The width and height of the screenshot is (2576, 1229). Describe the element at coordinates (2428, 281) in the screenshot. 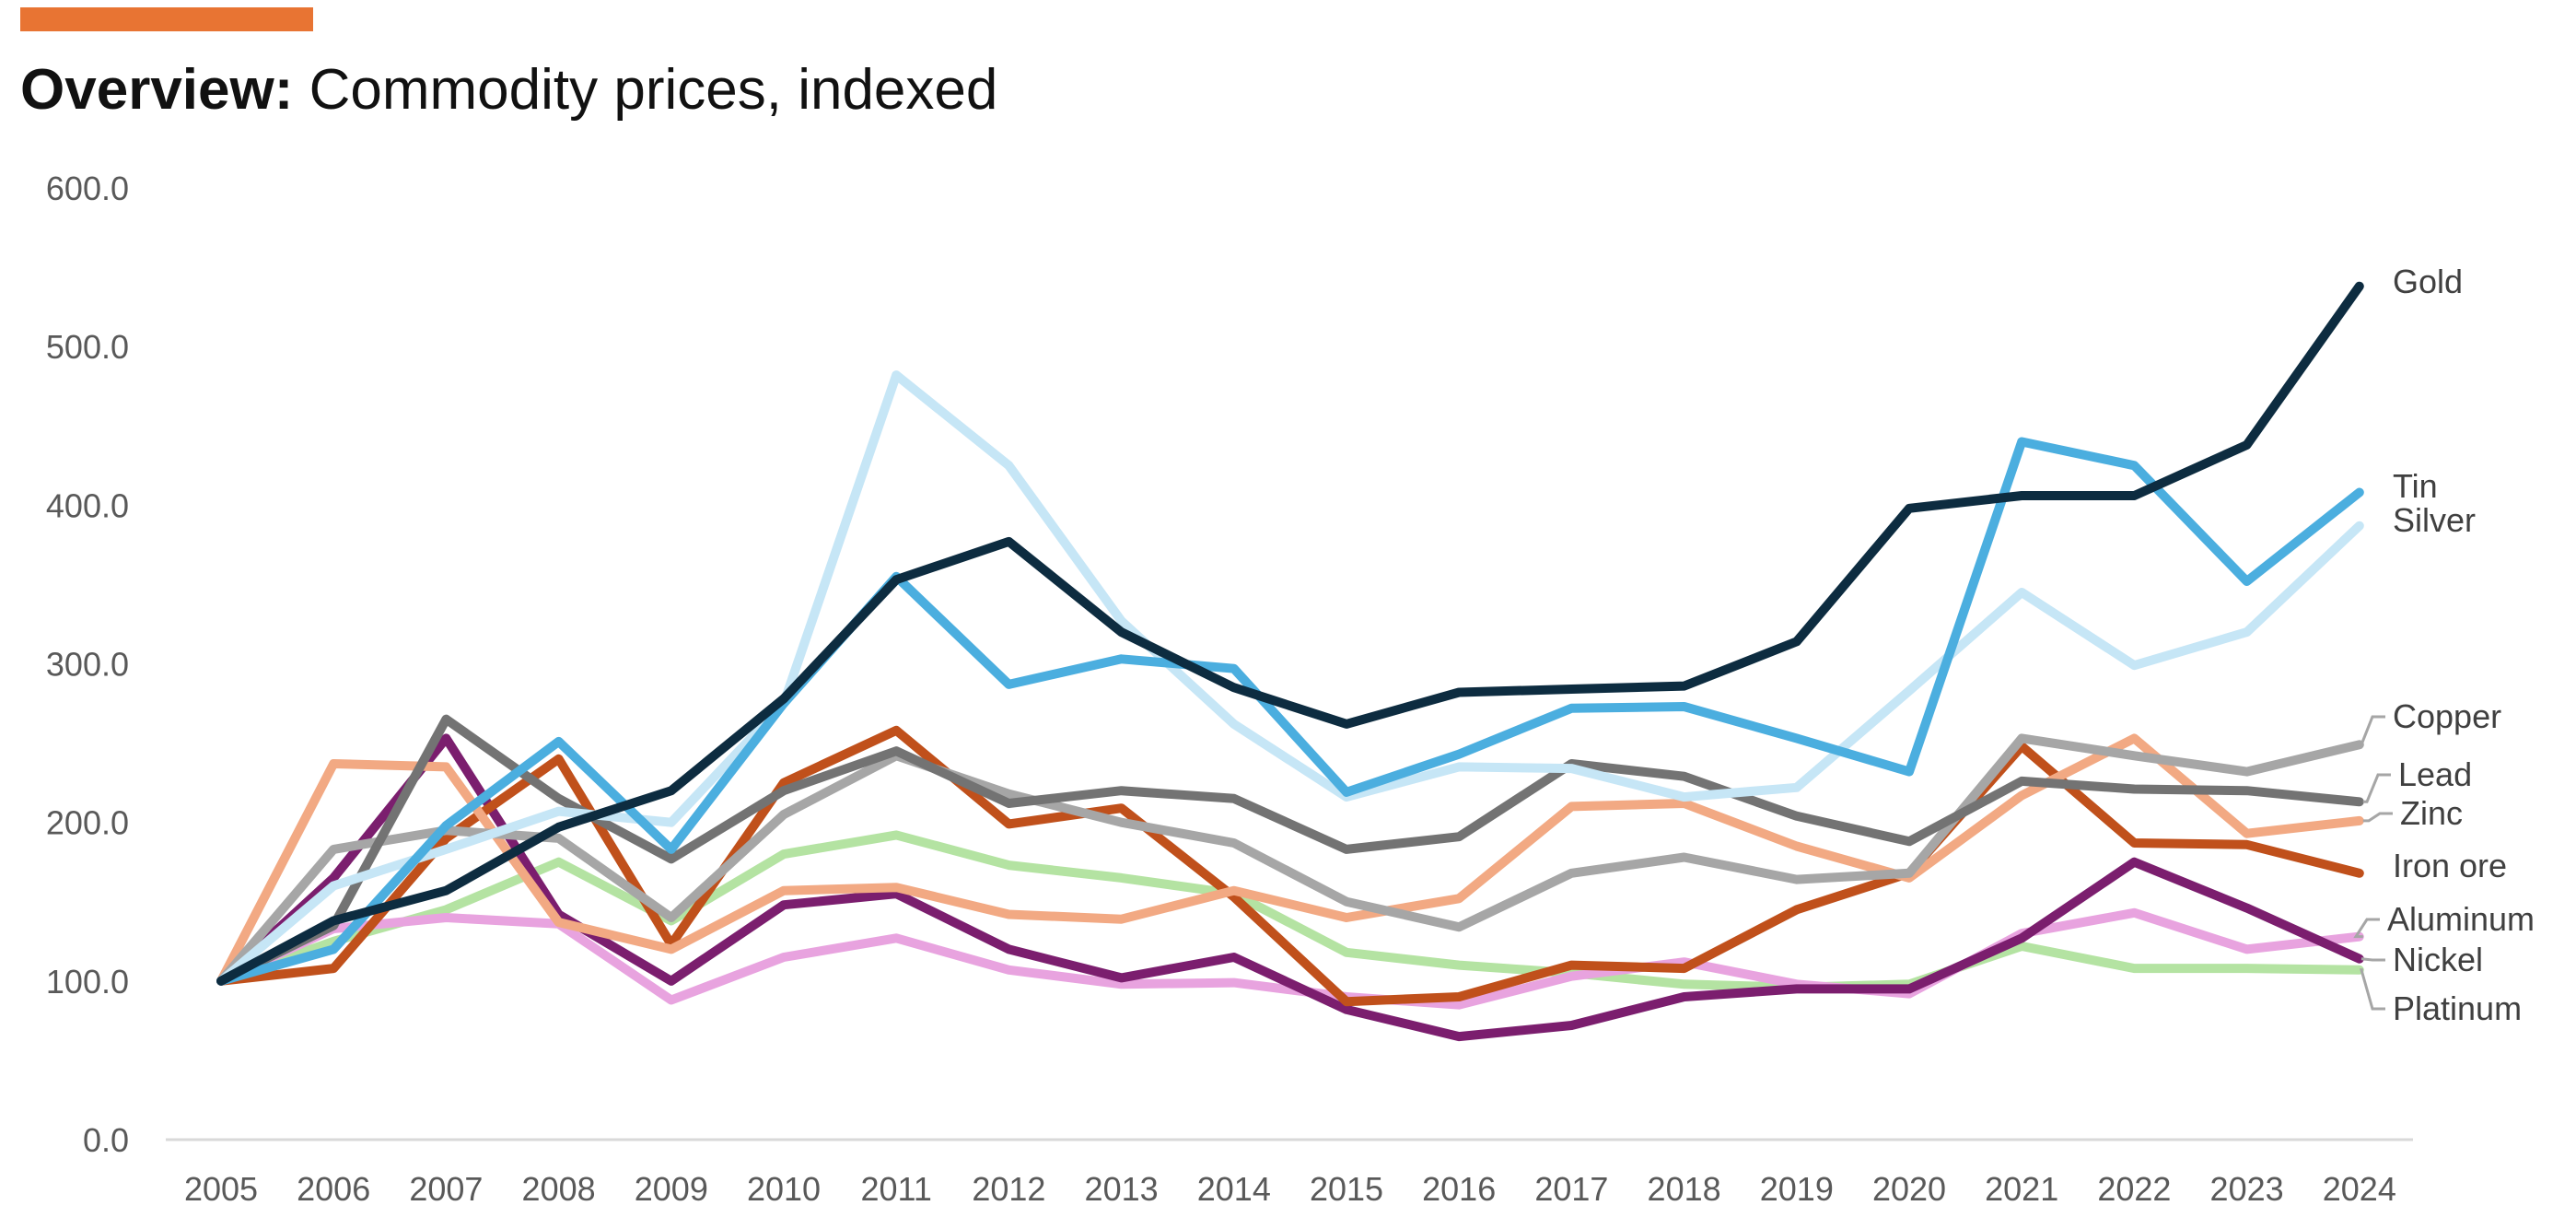

I see `series-label-gold: Gold` at that location.